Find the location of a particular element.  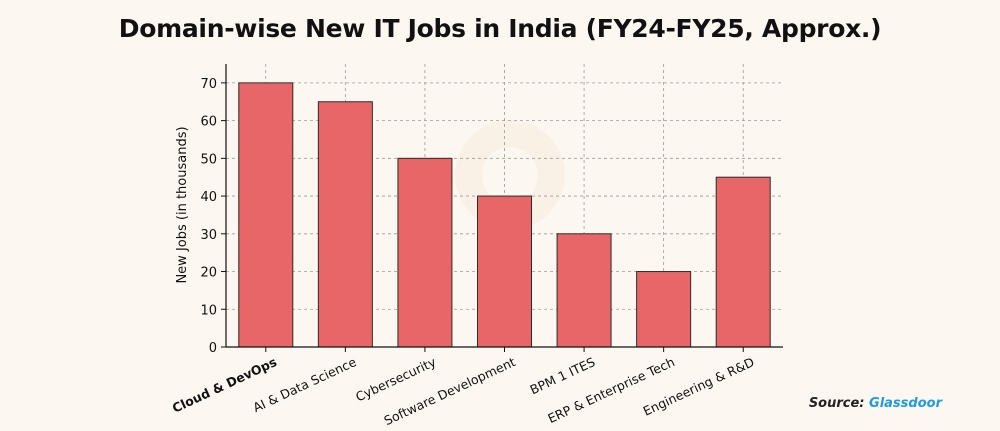

y-axis-label: New Jobs (in thousands) is located at coordinates (182, 204).